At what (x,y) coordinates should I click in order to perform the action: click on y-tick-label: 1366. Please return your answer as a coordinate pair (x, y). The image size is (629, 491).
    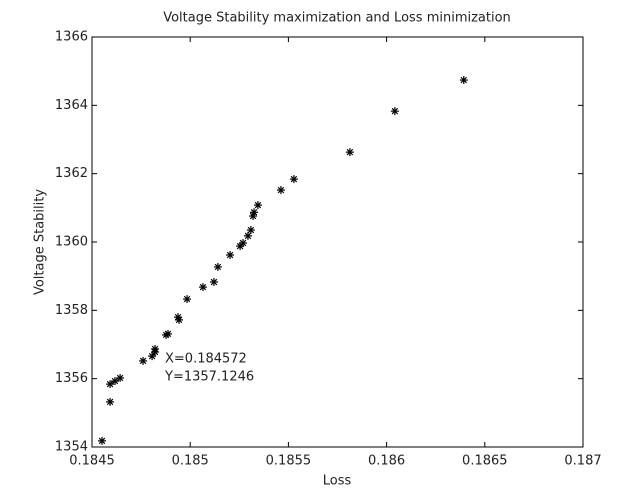
    Looking at the image, I should click on (71, 37).